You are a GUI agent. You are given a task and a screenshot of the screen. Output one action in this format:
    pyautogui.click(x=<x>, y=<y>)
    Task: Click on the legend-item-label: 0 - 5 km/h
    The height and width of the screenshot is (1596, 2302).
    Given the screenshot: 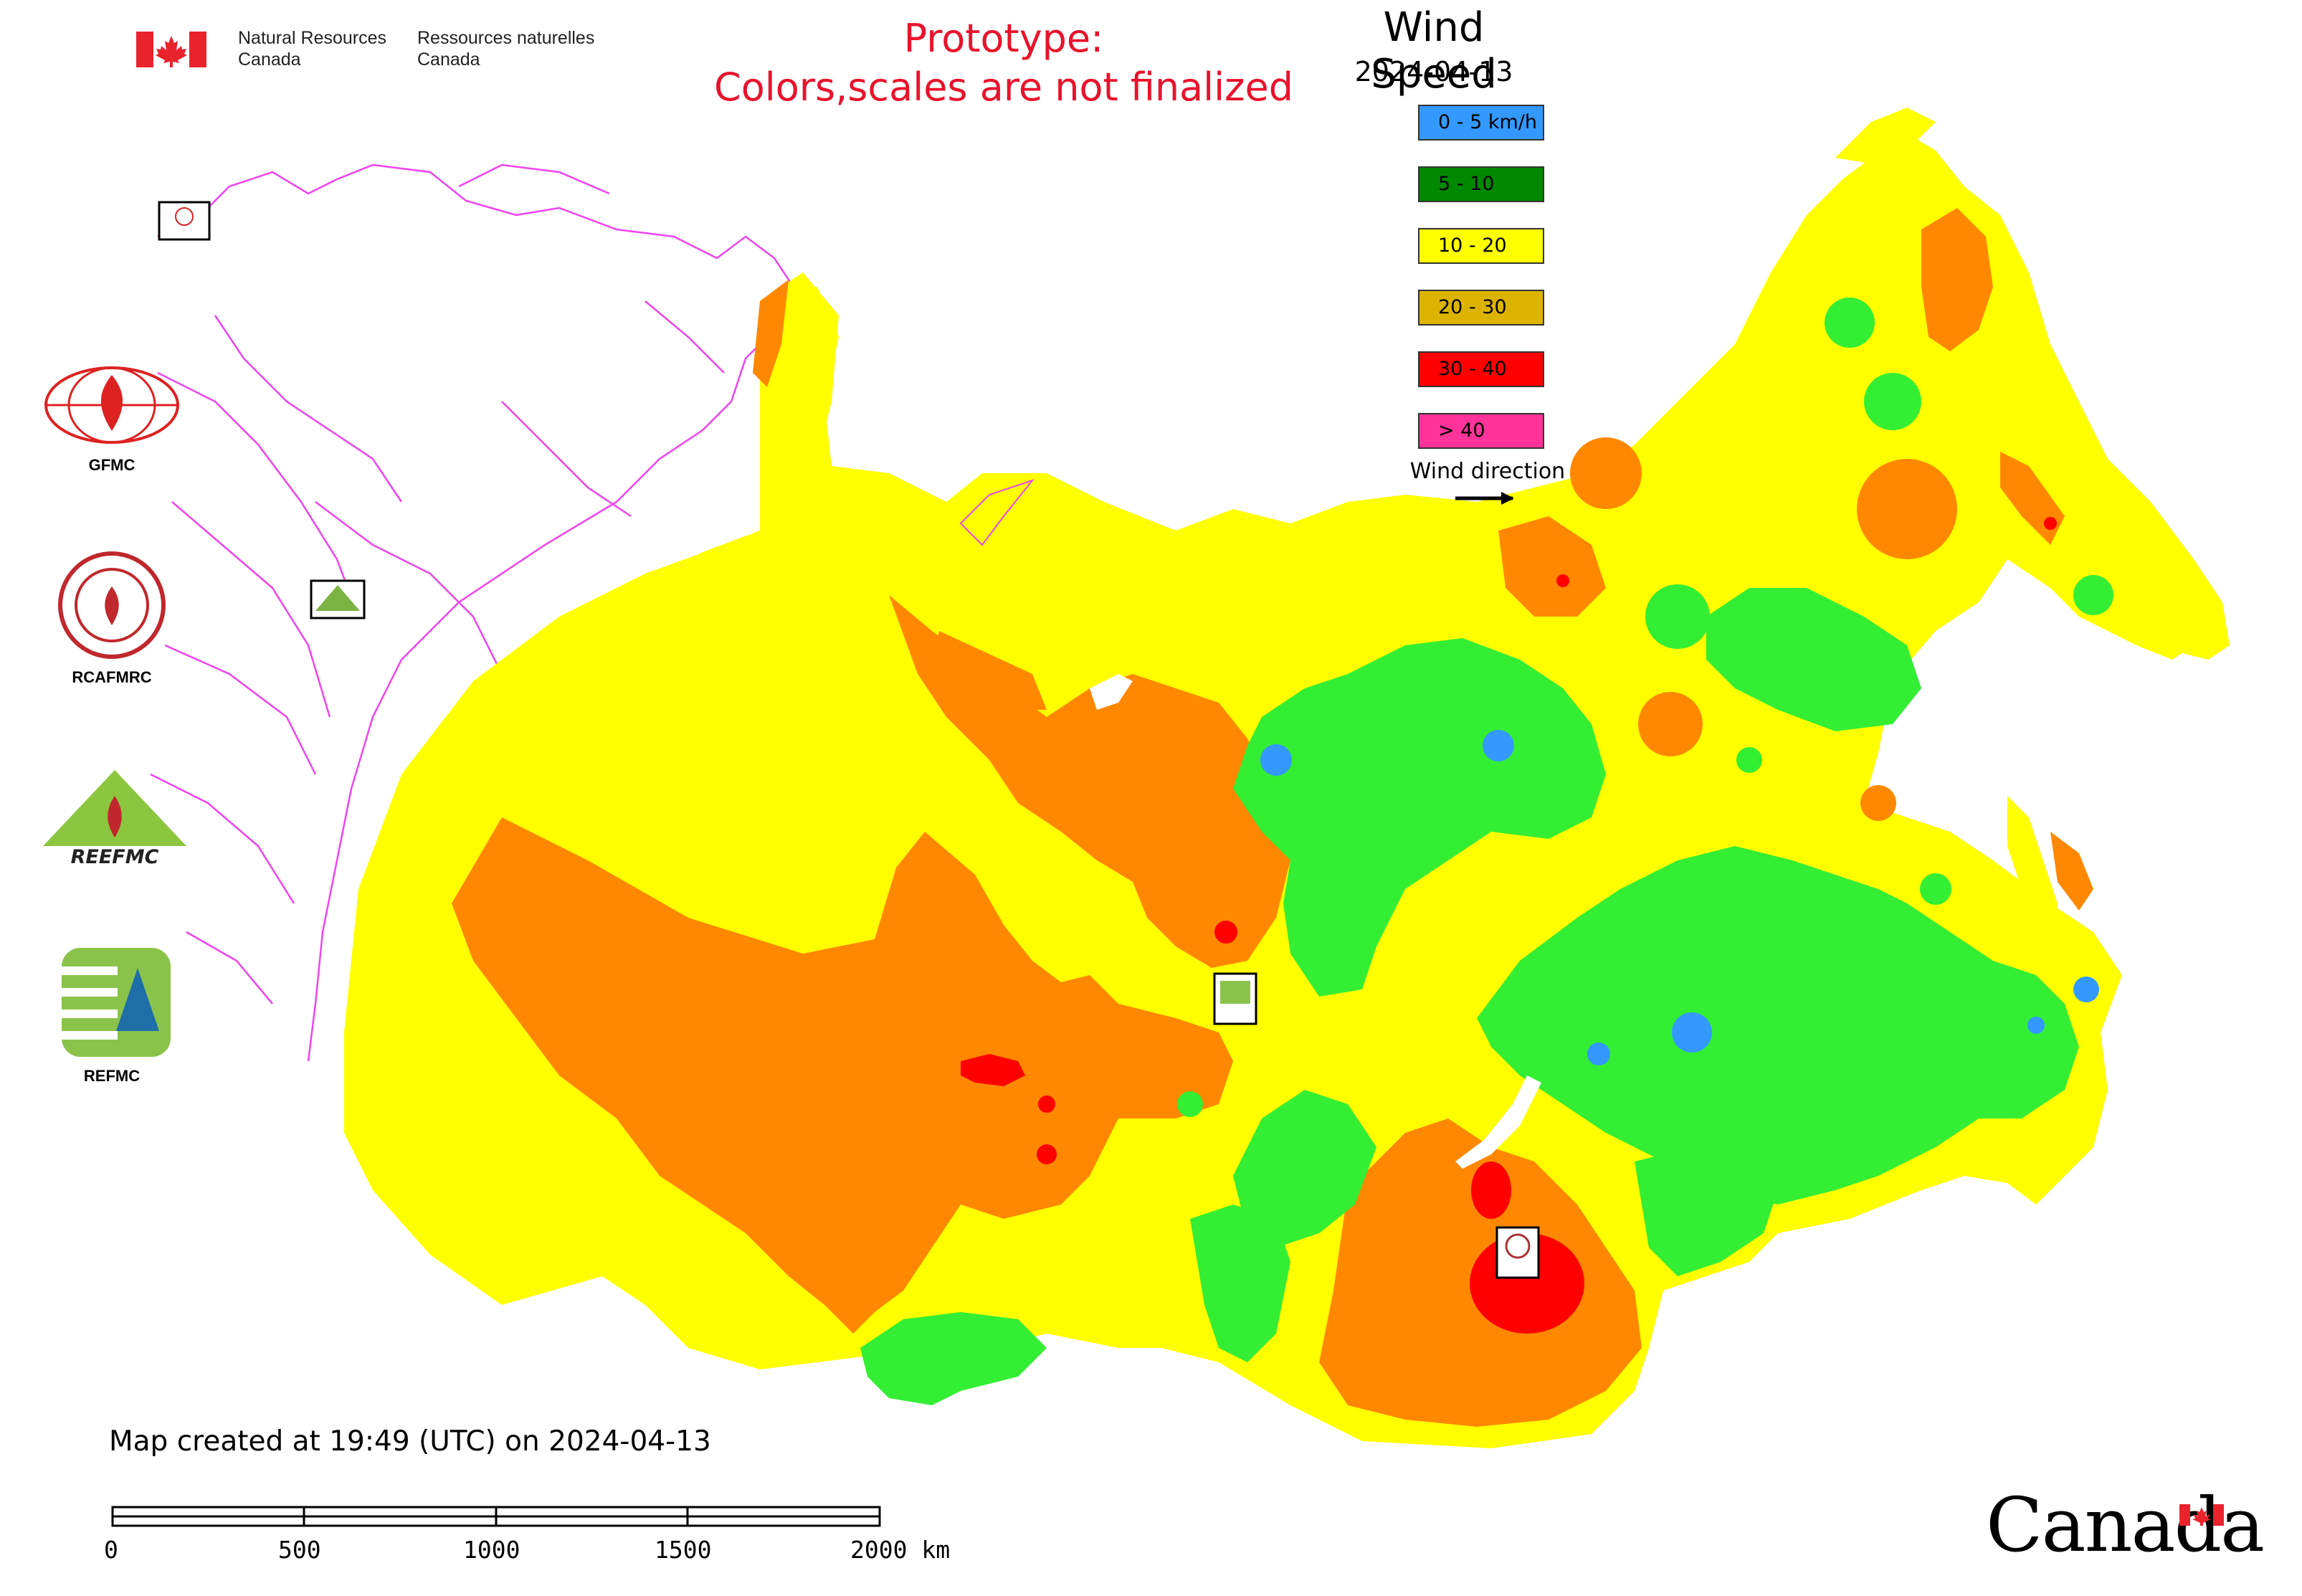 What is the action you would take?
    pyautogui.click(x=1487, y=122)
    